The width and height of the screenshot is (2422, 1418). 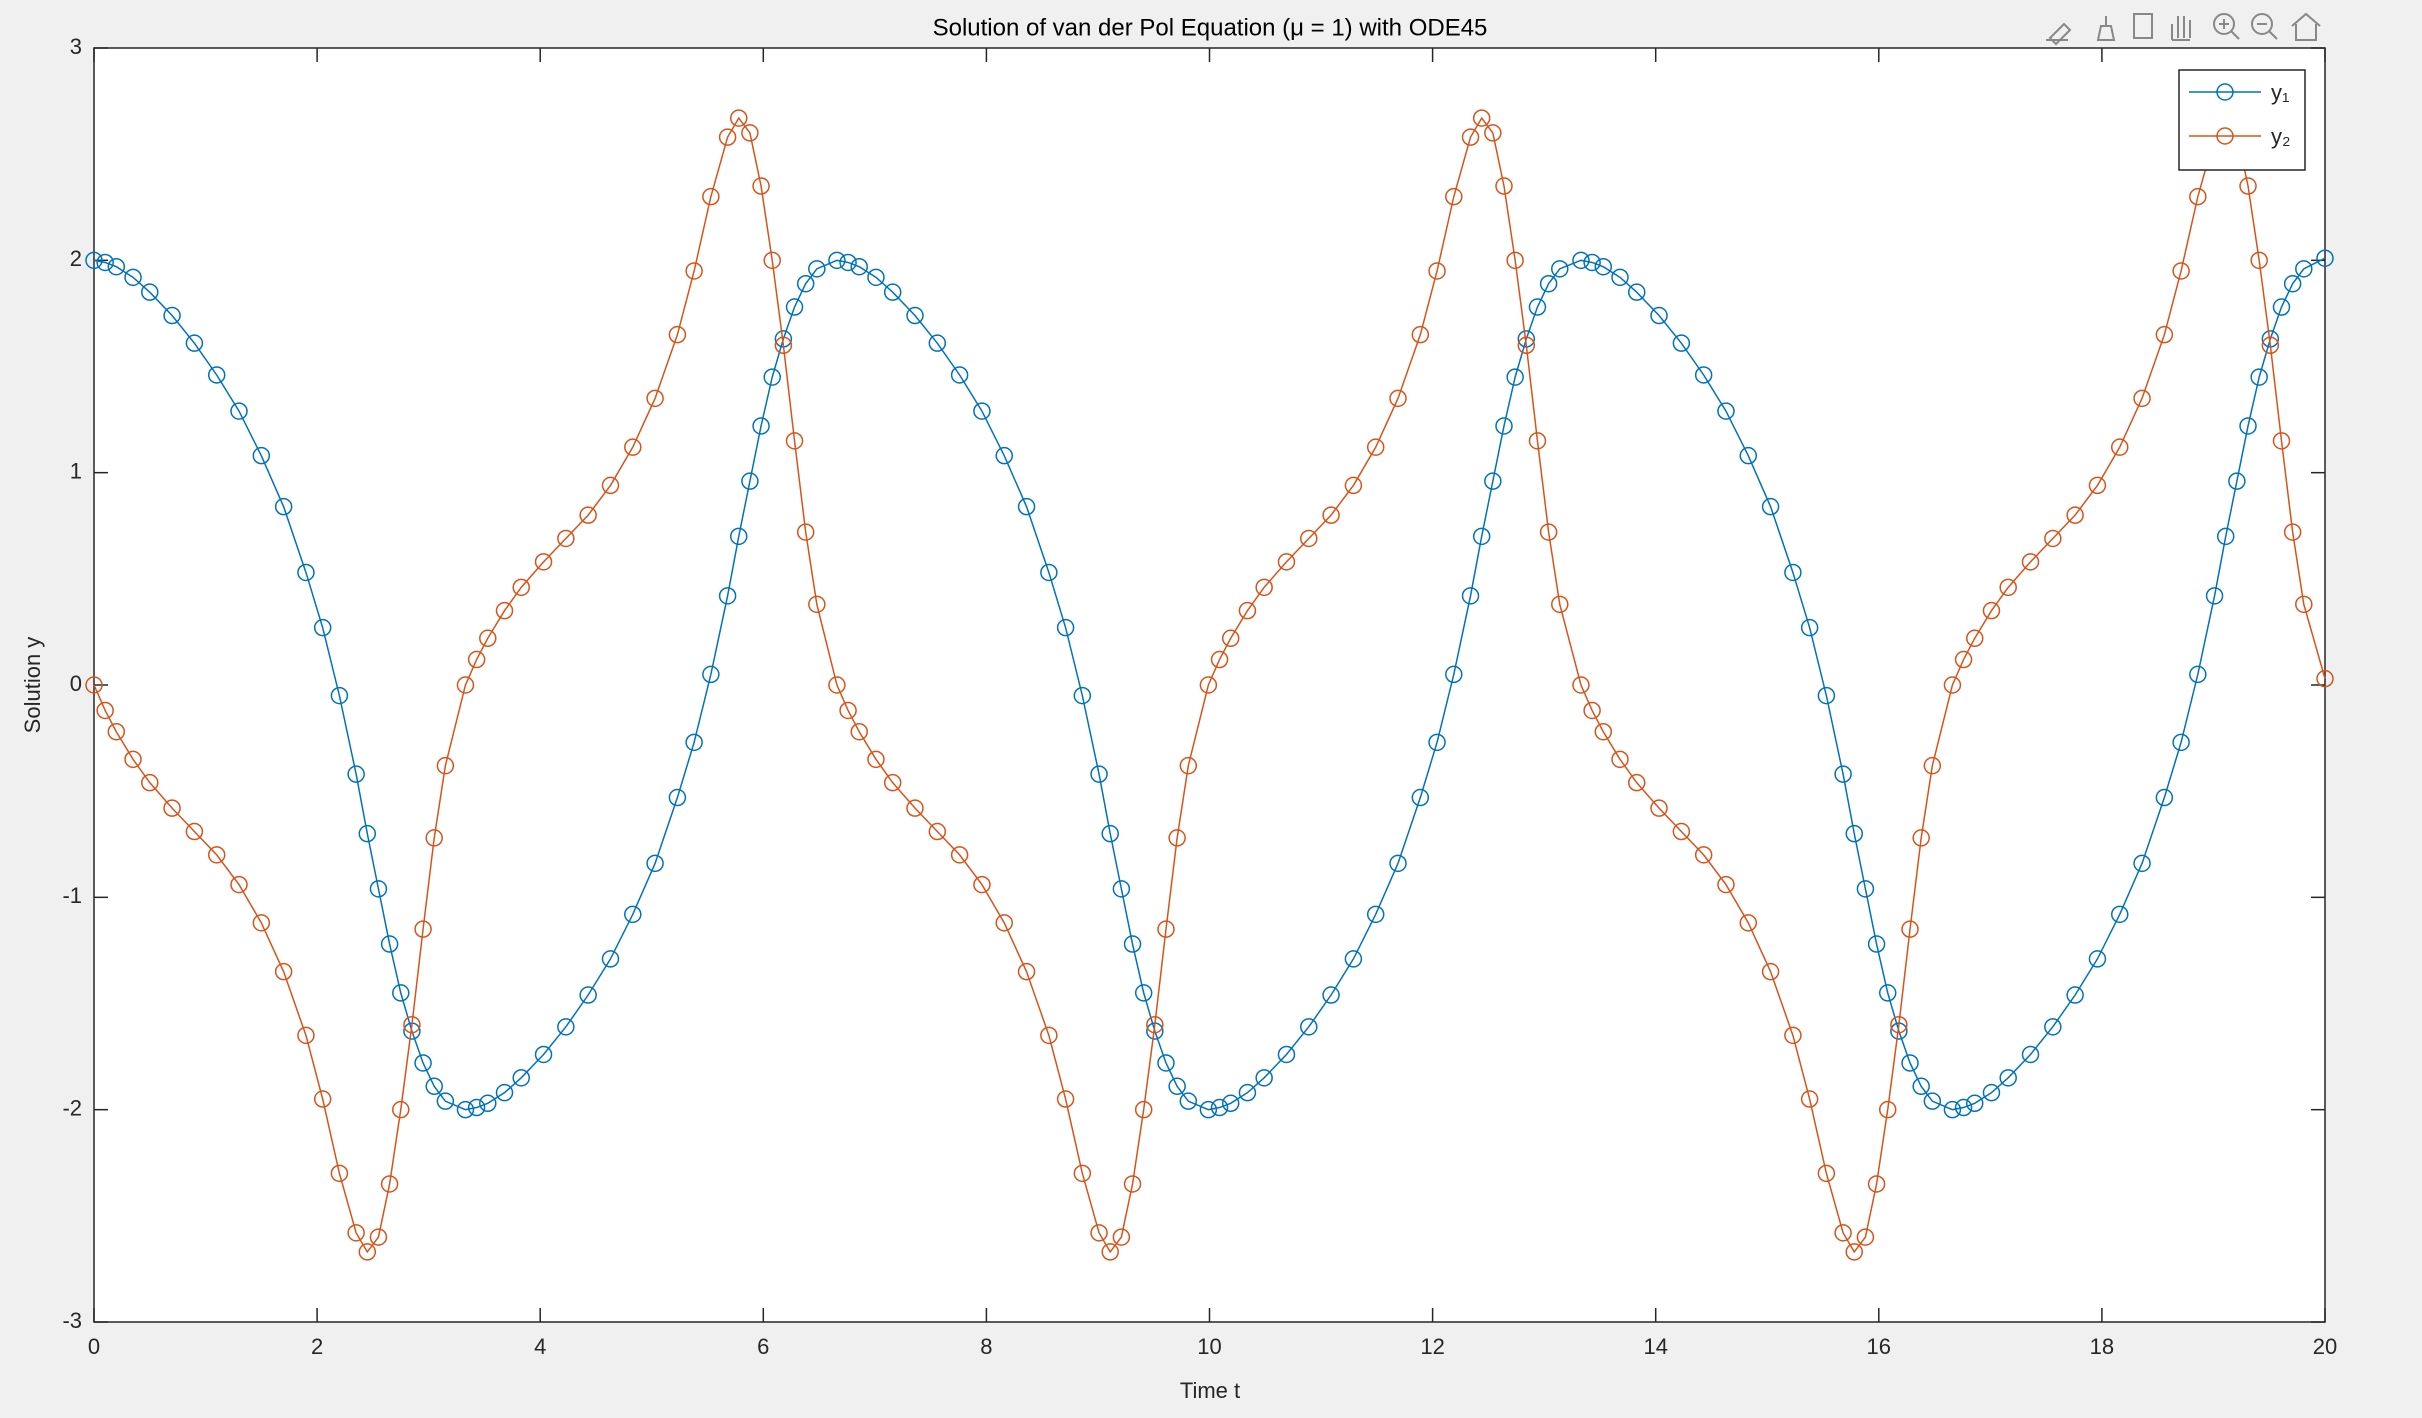 I want to click on x-tick-label: 16, so click(x=1879, y=1346).